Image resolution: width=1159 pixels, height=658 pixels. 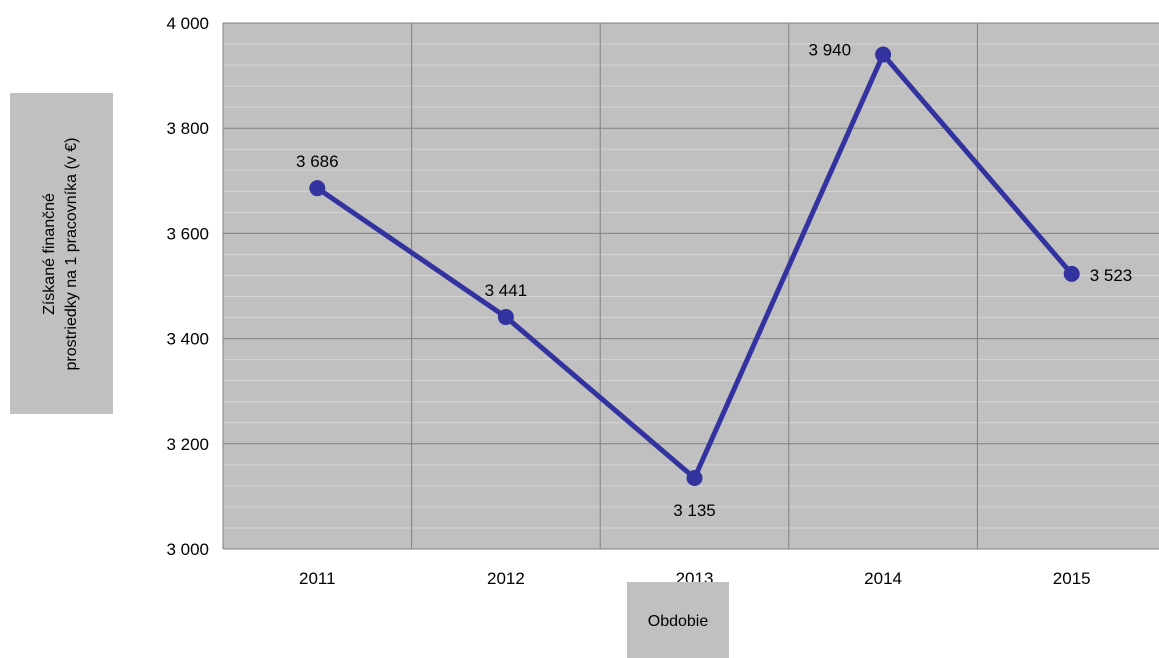 What do you see at coordinates (883, 578) in the screenshot?
I see `x-tick-label: 2014` at bounding box center [883, 578].